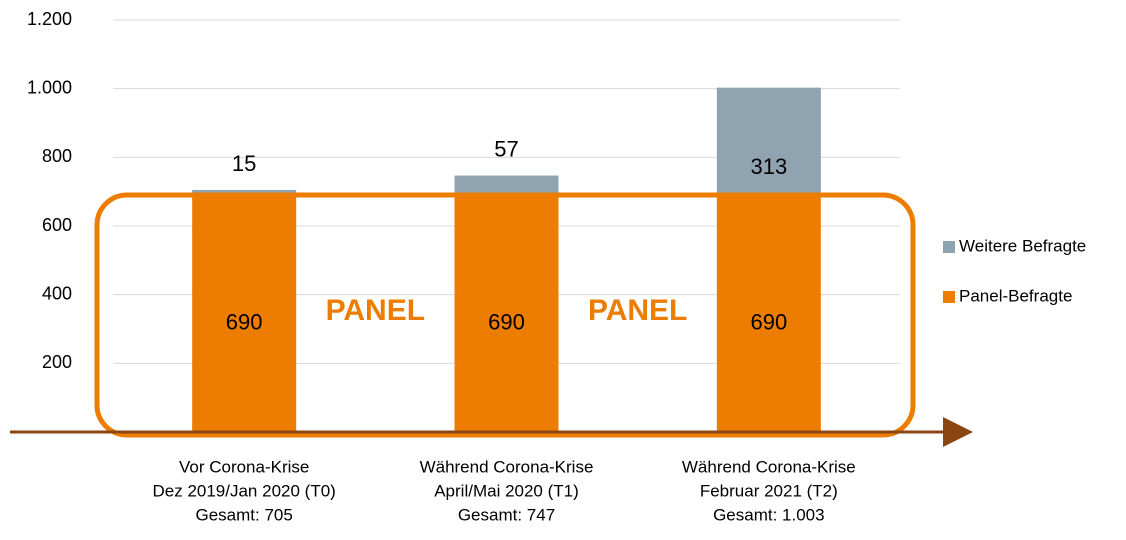 The height and width of the screenshot is (540, 1126). What do you see at coordinates (244, 514) in the screenshot?
I see `x-tick-label: Gesamt: 705` at bounding box center [244, 514].